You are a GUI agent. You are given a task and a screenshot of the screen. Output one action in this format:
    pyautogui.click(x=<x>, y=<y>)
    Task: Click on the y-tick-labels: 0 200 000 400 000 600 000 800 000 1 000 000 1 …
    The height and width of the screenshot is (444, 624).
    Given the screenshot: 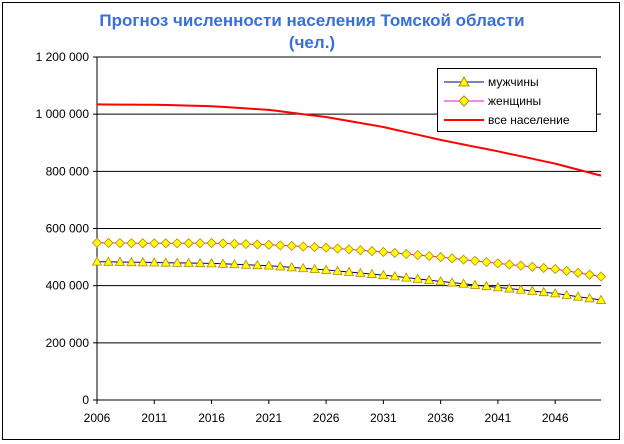 What is the action you would take?
    pyautogui.click(x=63, y=228)
    